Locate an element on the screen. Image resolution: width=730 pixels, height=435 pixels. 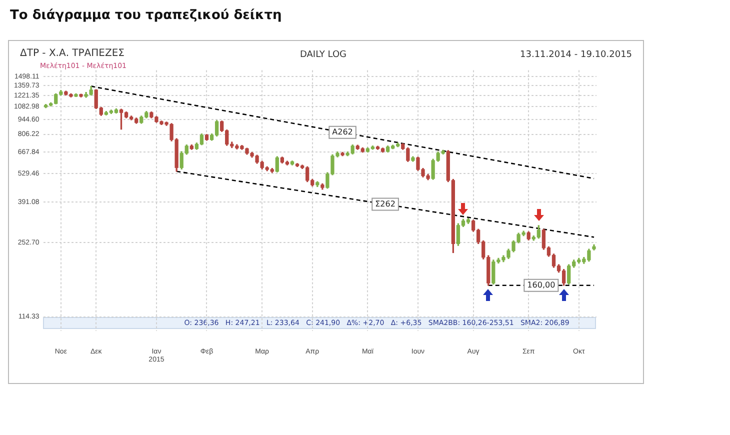
series-label: Σ262 is located at coordinates (385, 203).